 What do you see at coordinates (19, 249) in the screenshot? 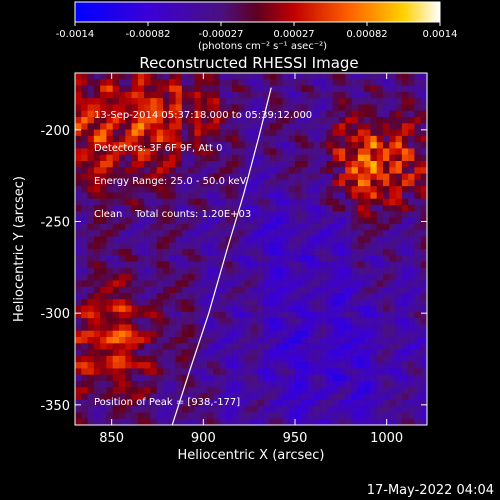
I see `y-axis-label: Heliocentric Y (arcsec)` at bounding box center [19, 249].